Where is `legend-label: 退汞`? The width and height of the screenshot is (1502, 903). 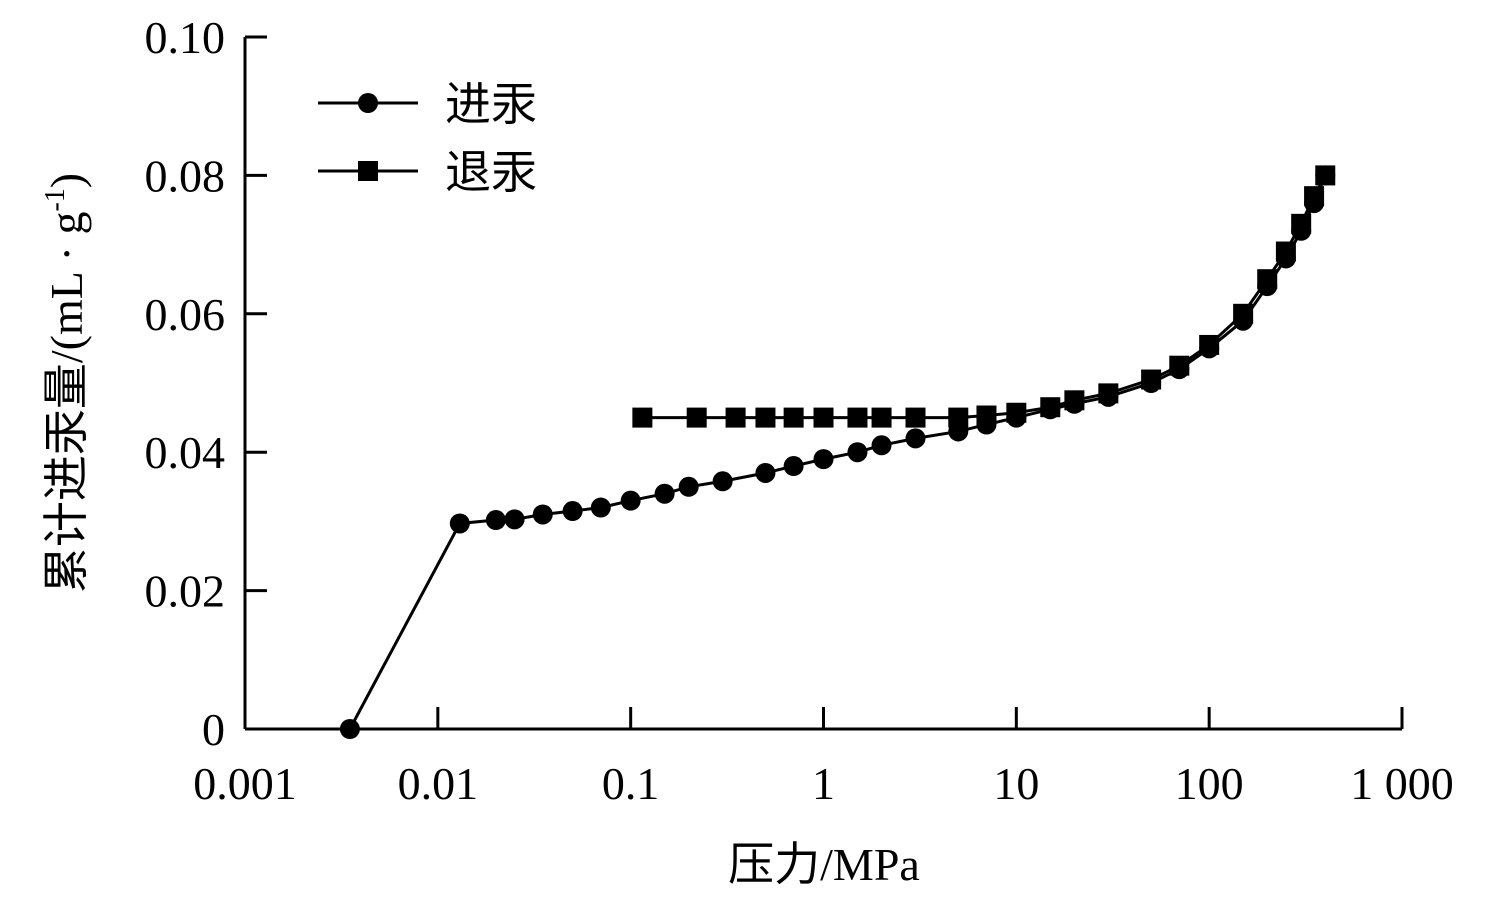 legend-label: 退汞 is located at coordinates (491, 172).